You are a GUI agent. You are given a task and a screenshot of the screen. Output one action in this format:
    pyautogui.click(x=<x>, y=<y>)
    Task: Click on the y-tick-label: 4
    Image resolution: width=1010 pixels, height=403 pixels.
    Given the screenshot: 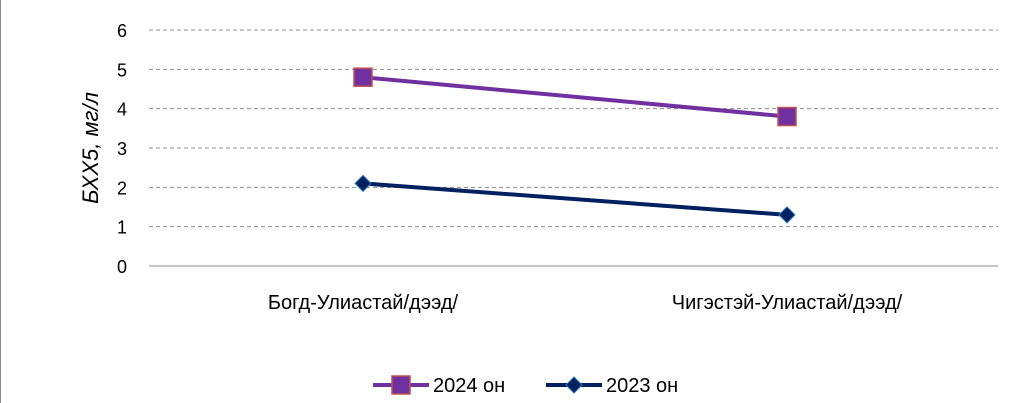 What is the action you would take?
    pyautogui.click(x=122, y=110)
    